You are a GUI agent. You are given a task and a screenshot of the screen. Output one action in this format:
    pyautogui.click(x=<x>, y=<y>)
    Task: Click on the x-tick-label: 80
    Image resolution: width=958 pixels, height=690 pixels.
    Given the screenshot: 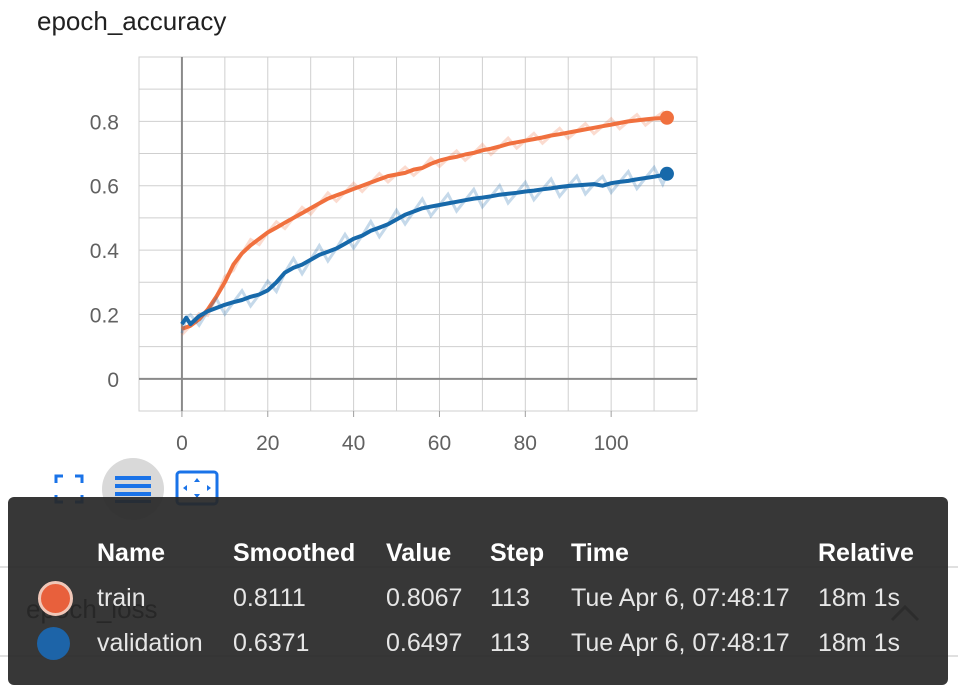 What is the action you would take?
    pyautogui.click(x=525, y=443)
    